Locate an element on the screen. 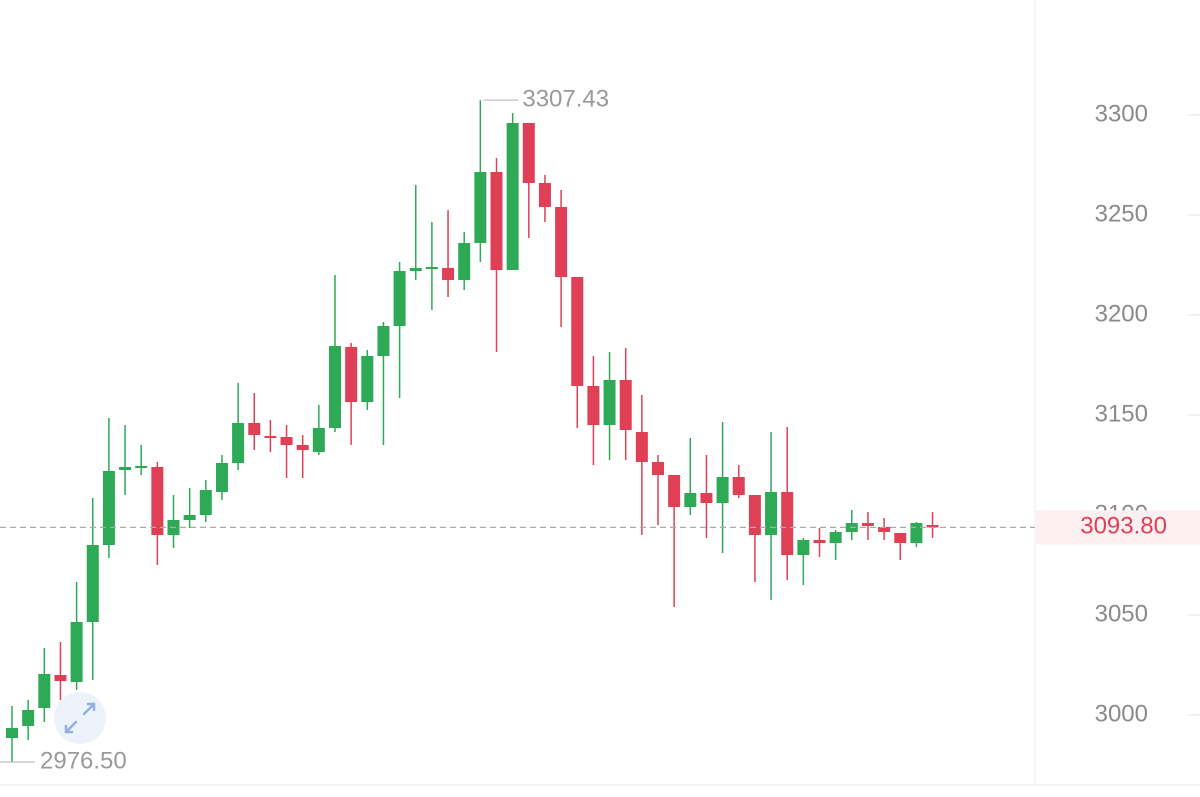 This screenshot has height=797, width=1200. y-tick-label: 3300 is located at coordinates (1121, 113).